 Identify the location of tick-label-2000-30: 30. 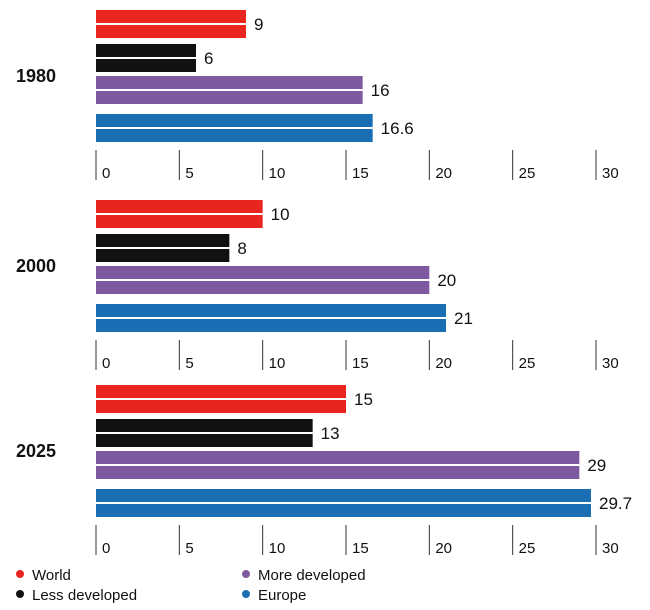
(610, 363).